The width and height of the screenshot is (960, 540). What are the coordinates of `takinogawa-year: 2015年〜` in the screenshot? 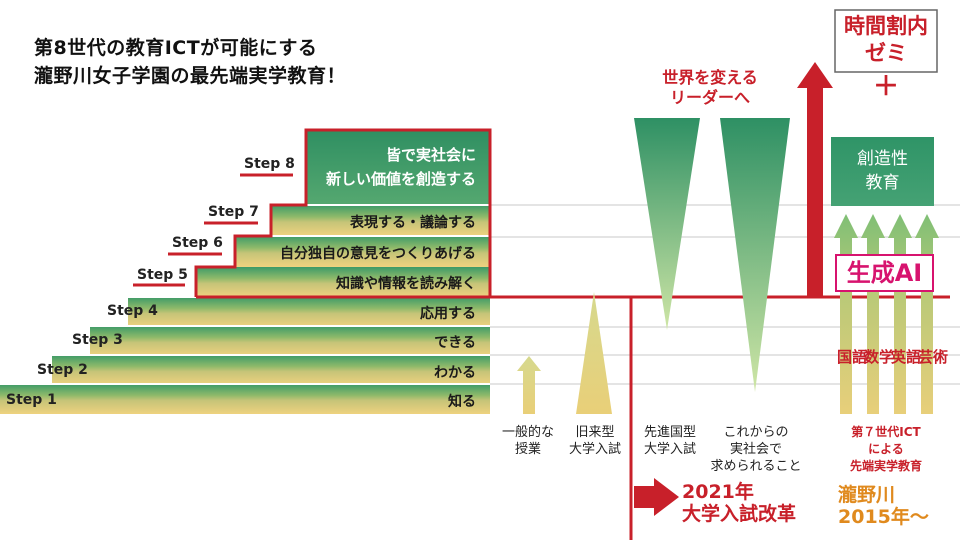 It's located at (883, 517).